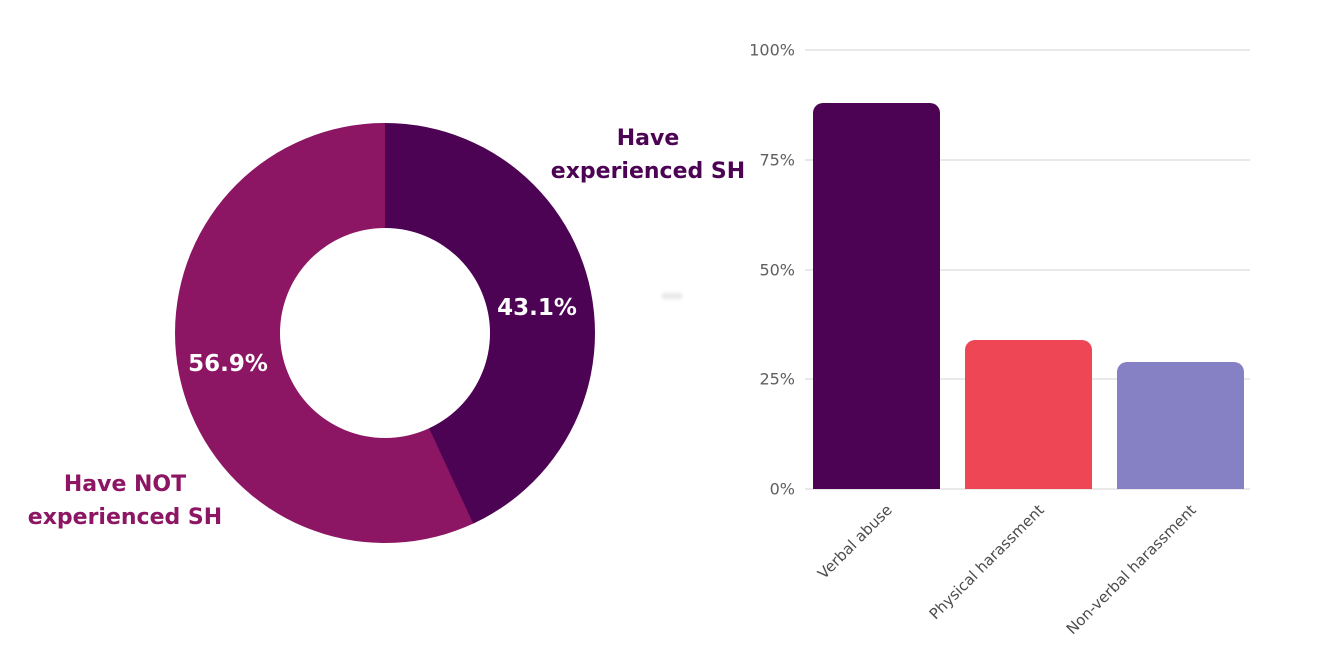  Describe the element at coordinates (537, 308) in the screenshot. I see `donut-value-experienced: 43.1%` at that location.